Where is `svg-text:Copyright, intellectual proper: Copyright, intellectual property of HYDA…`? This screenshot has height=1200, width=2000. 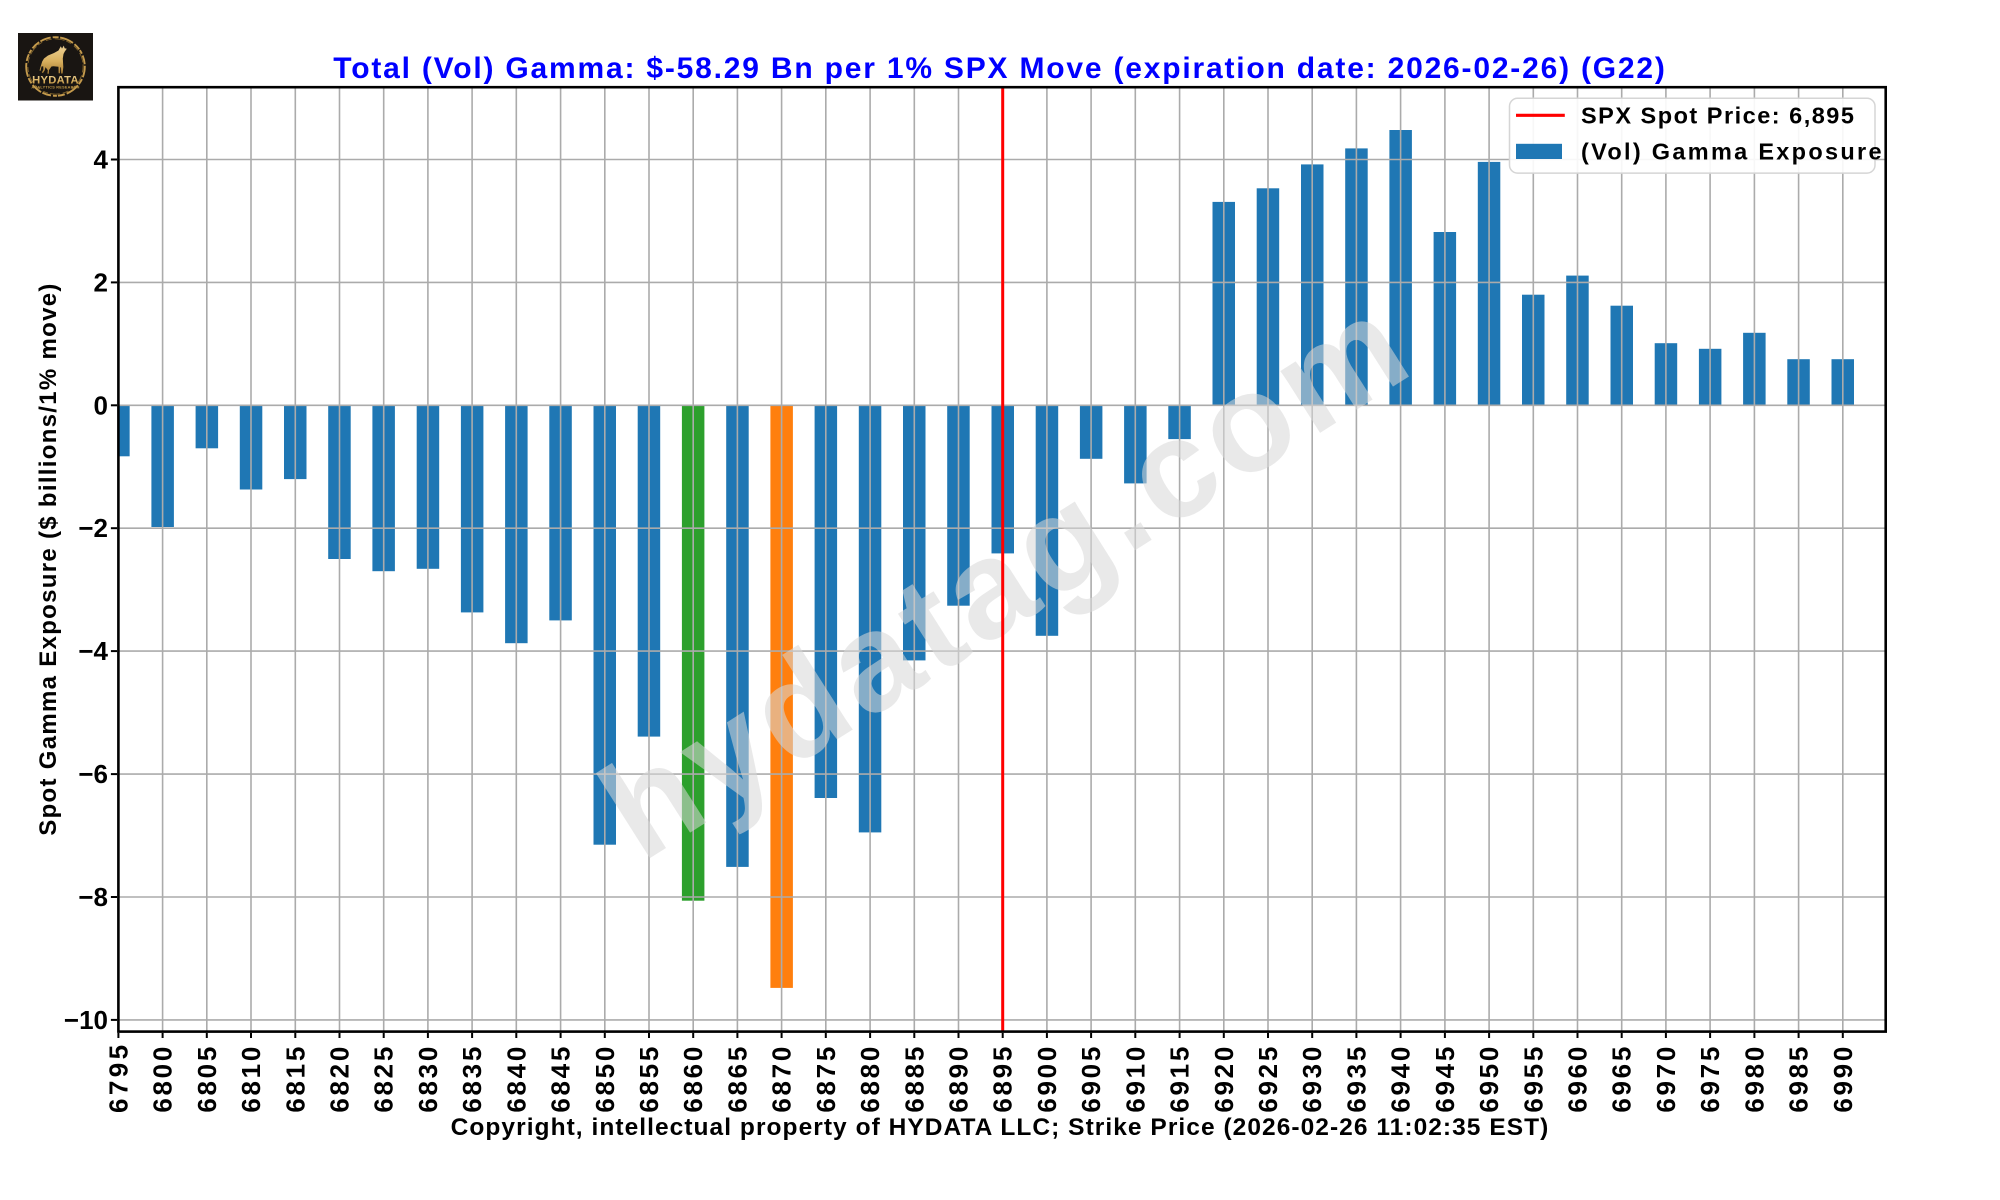 svg-text:Copyright, intellectual proper: Copyright, intellectual property of HYDA… is located at coordinates (1000, 1127).